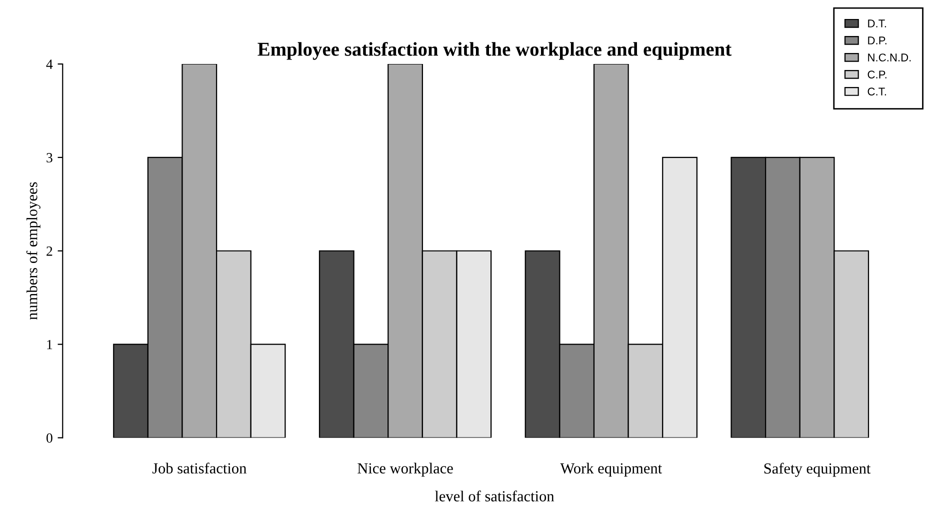 The image size is (933, 512). Describe the element at coordinates (49, 157) in the screenshot. I see `y-tick-label: 3` at that location.